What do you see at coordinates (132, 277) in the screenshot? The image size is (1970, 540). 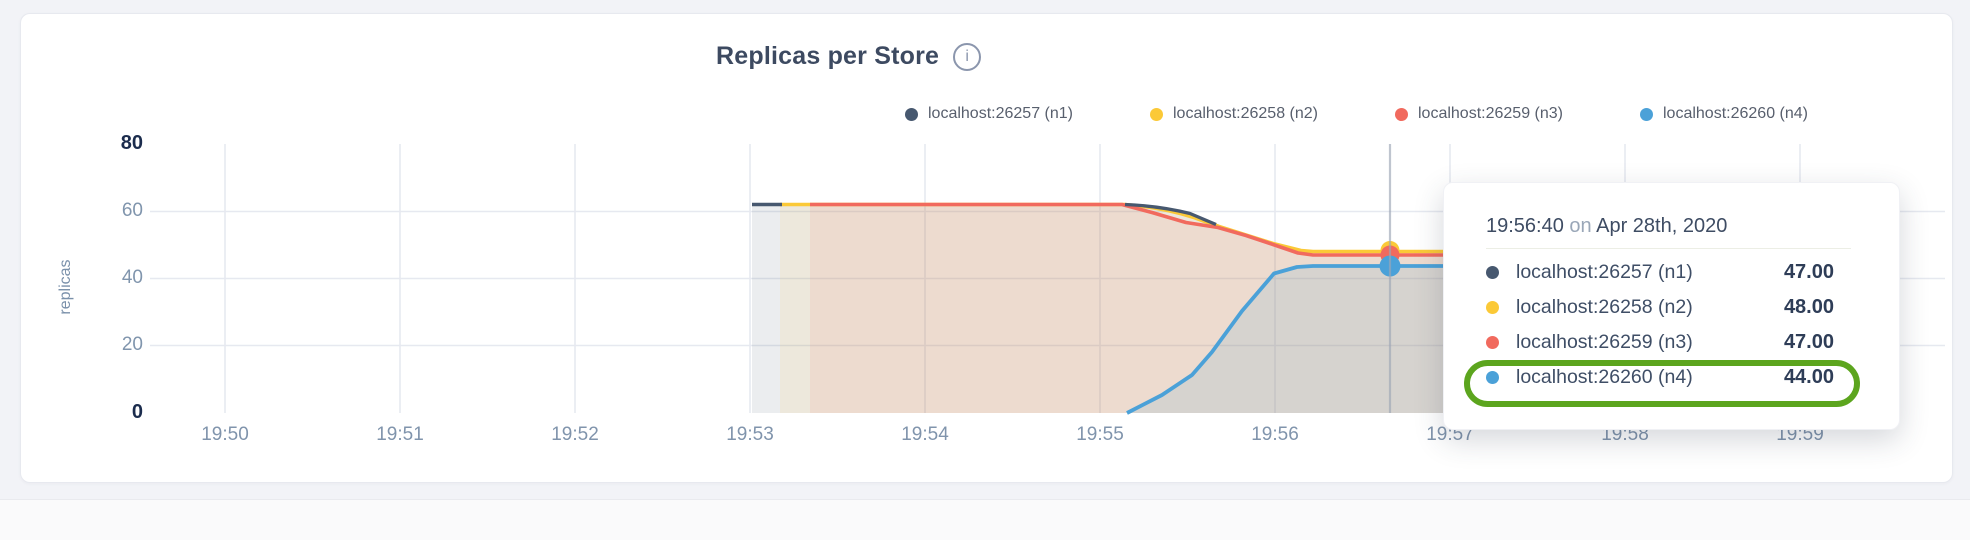 I see `y-tick-40: 40` at bounding box center [132, 277].